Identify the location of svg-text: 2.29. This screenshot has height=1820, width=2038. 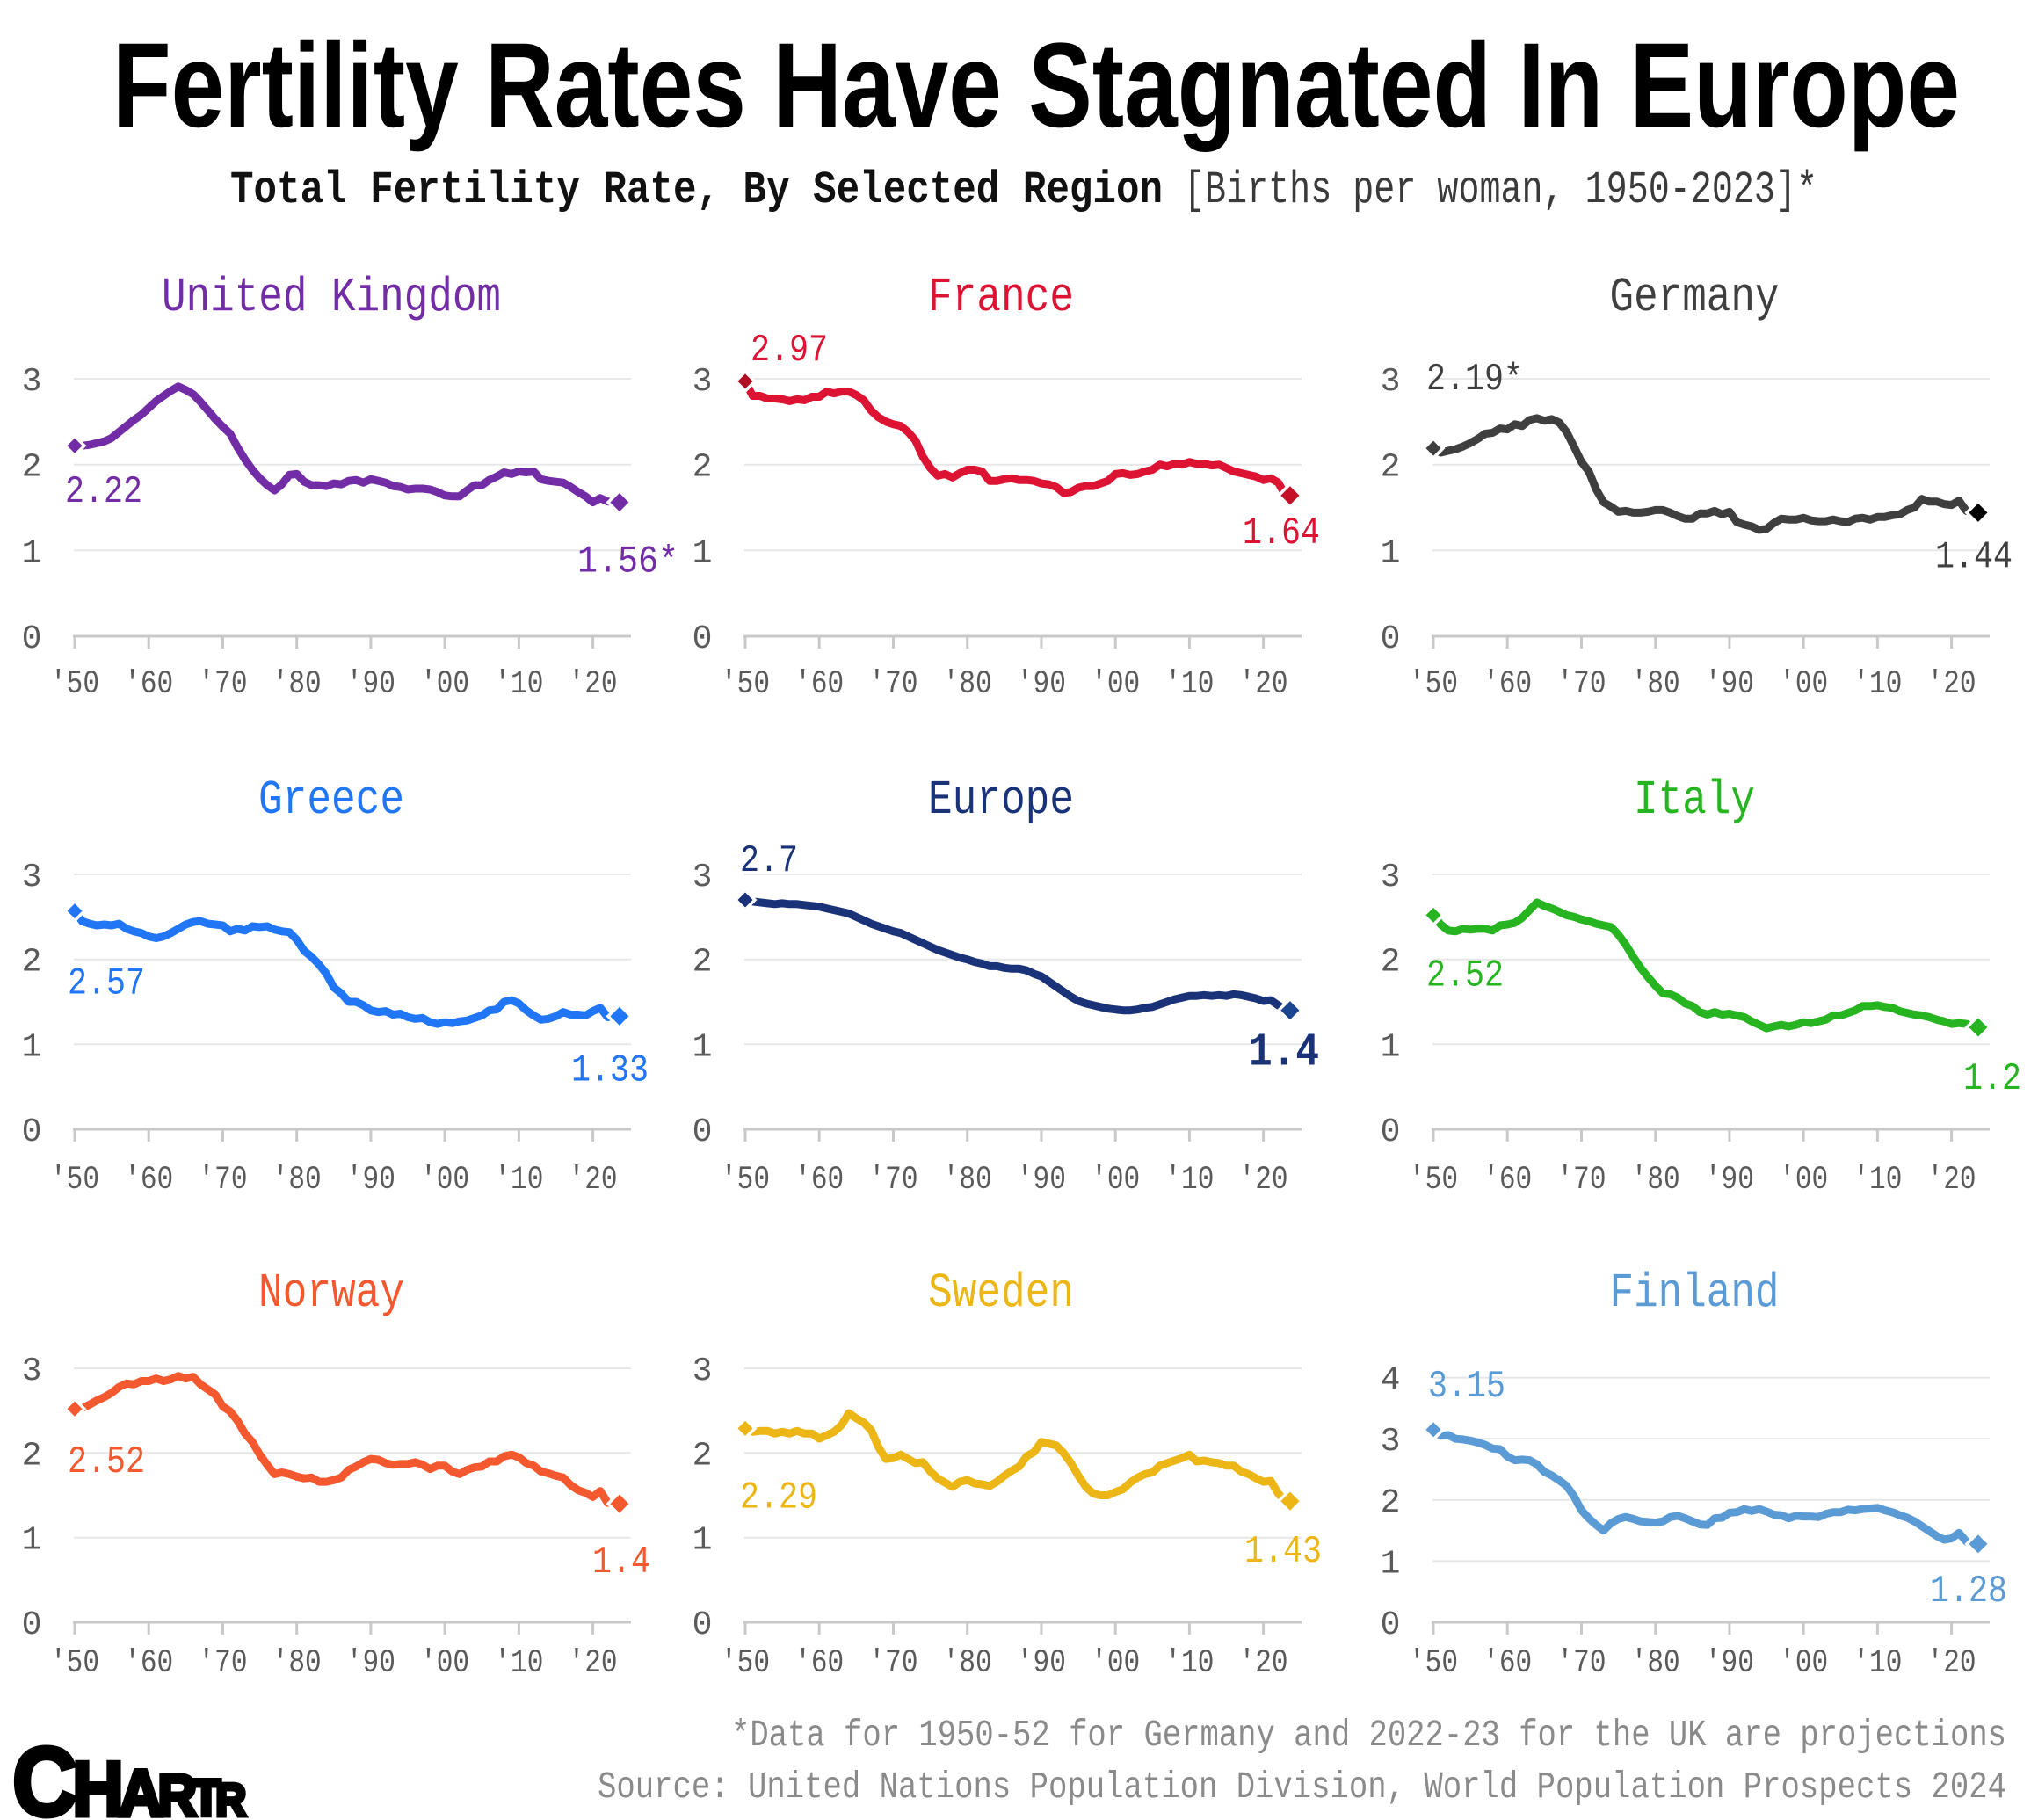
(779, 1497).